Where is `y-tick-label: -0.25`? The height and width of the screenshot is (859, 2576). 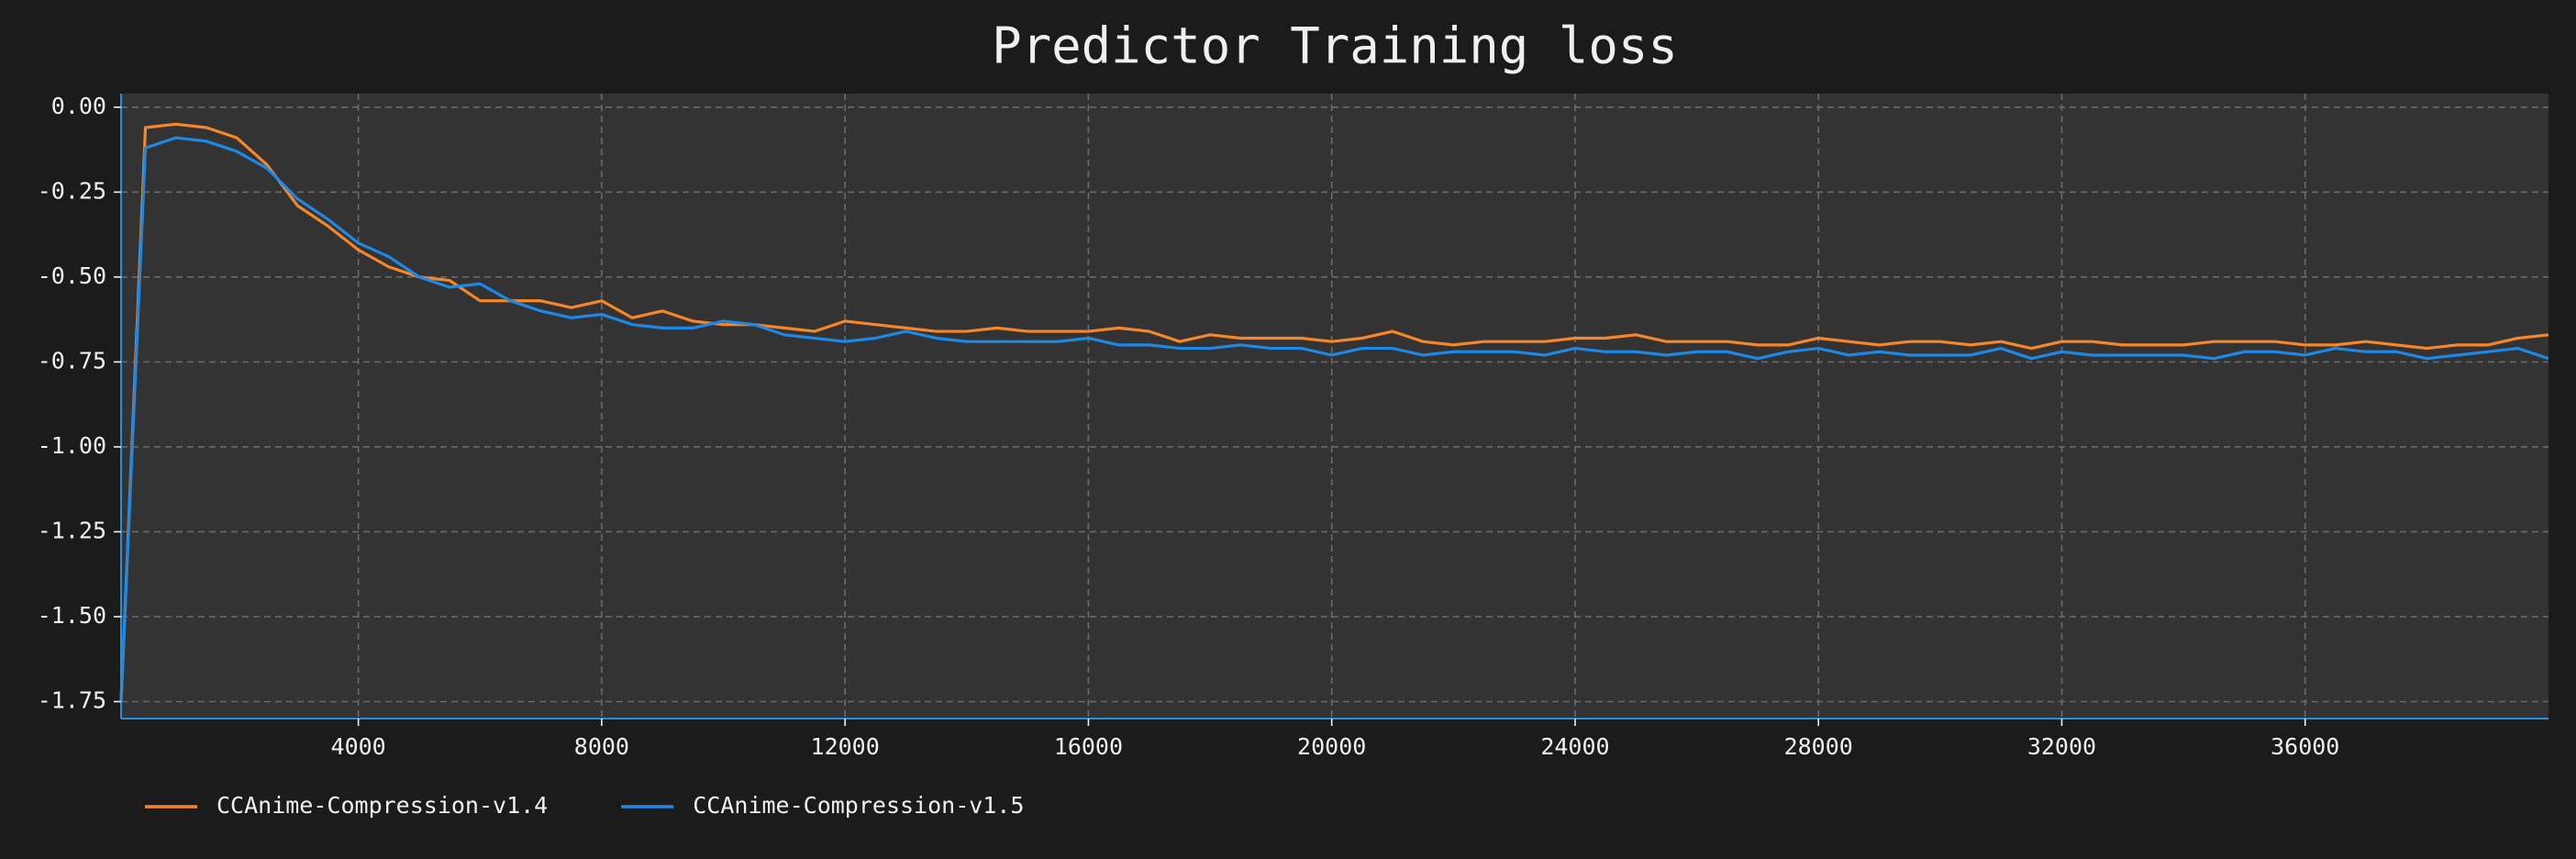 y-tick-label: -0.25 is located at coordinates (72, 190).